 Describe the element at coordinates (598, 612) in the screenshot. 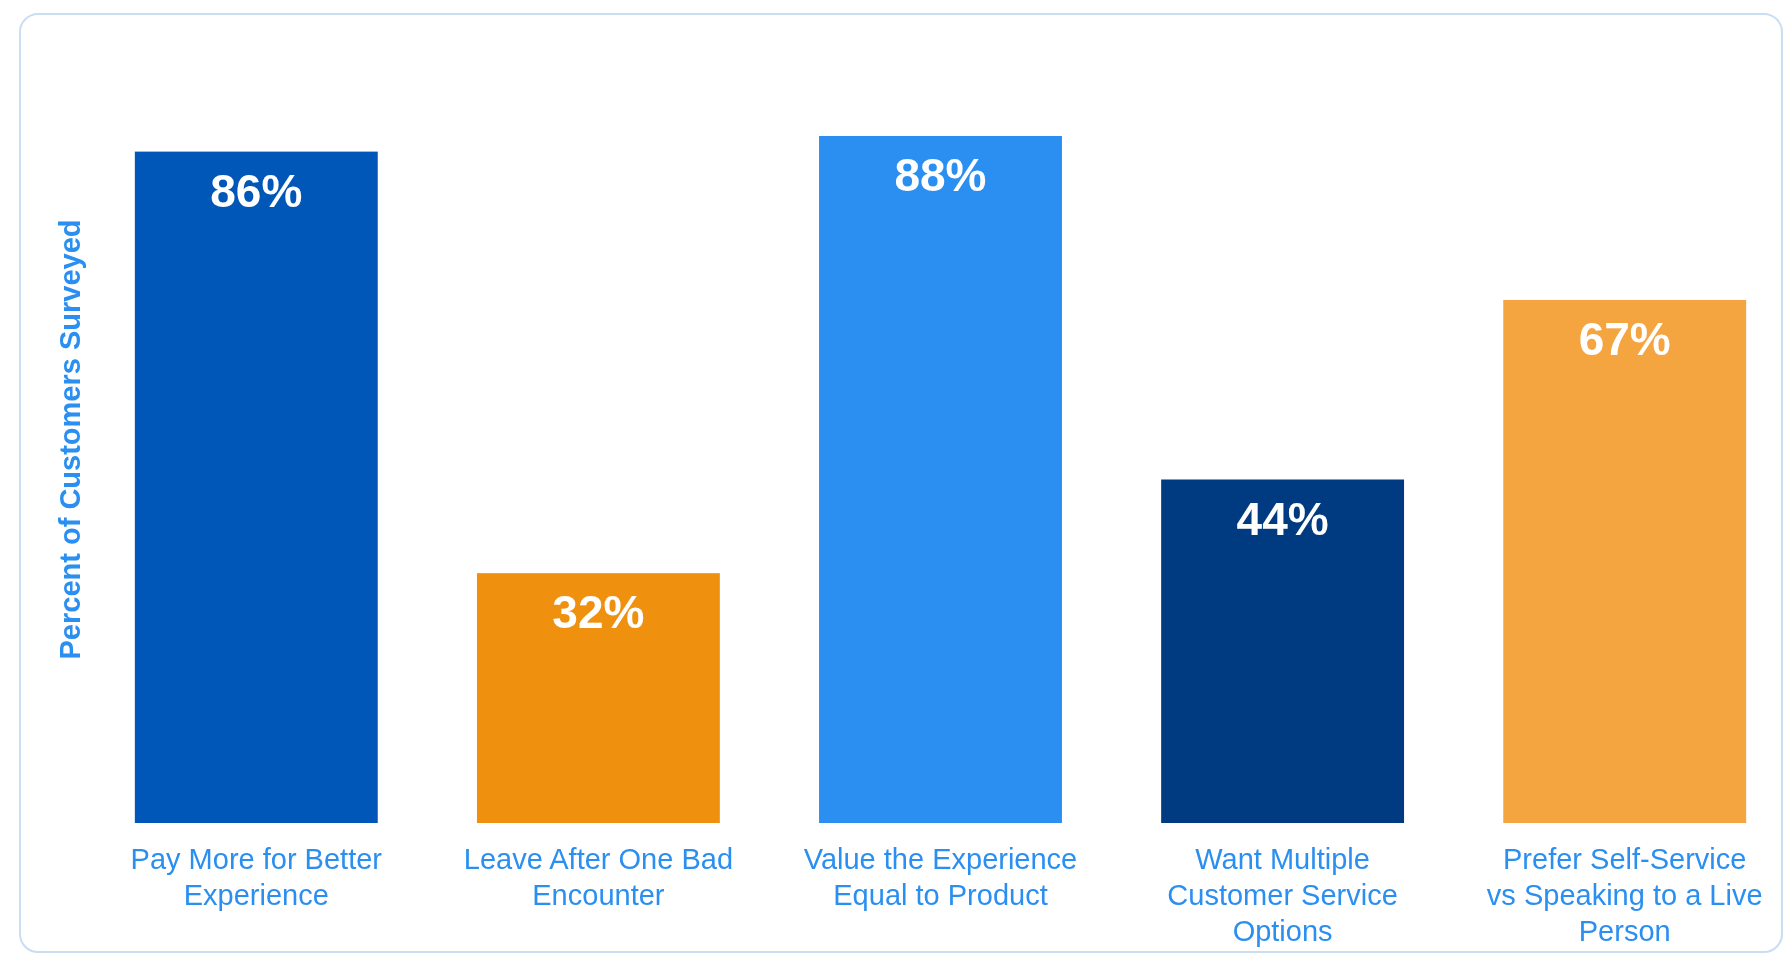

I see `data-label: 32%` at that location.